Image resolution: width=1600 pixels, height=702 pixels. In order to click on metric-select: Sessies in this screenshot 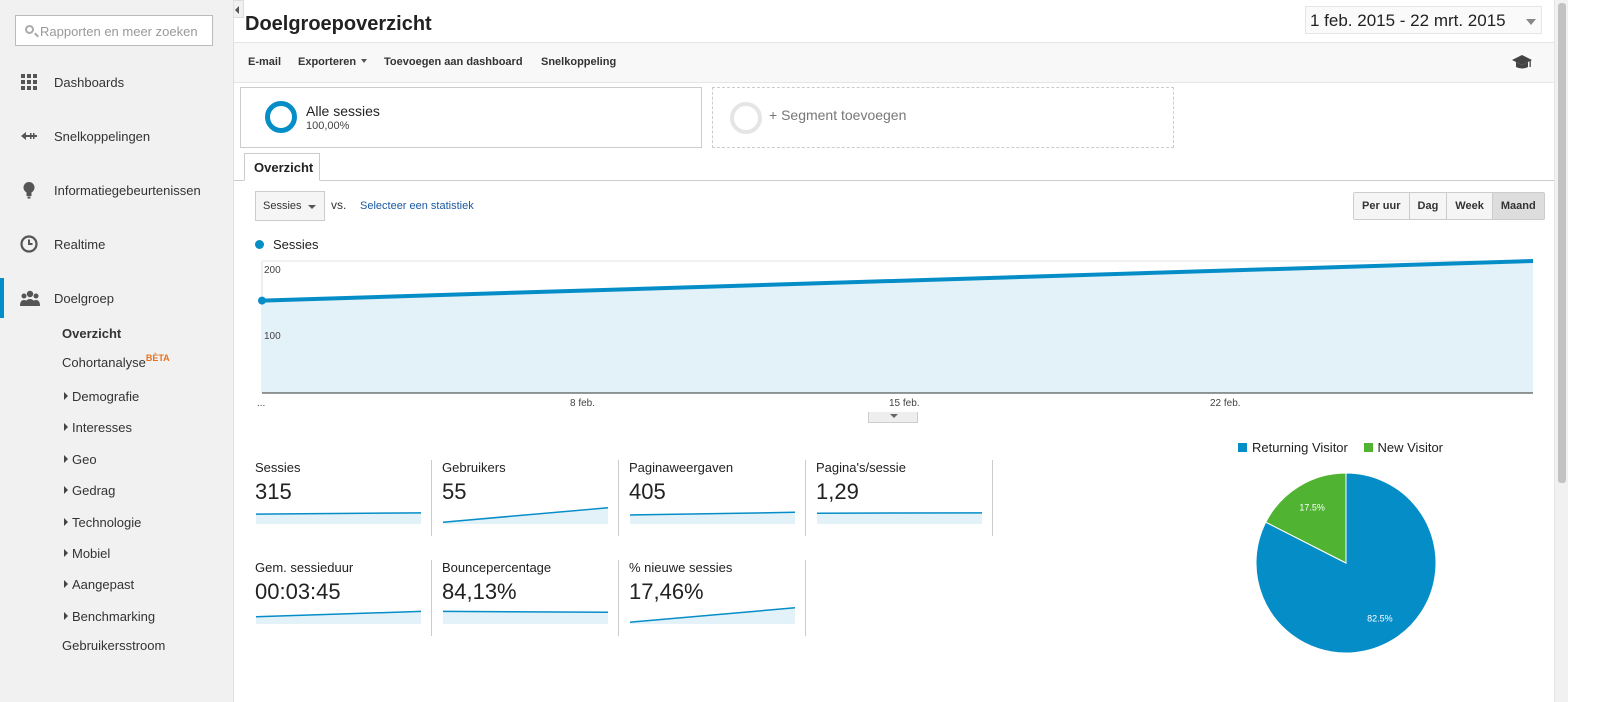, I will do `click(290, 206)`.